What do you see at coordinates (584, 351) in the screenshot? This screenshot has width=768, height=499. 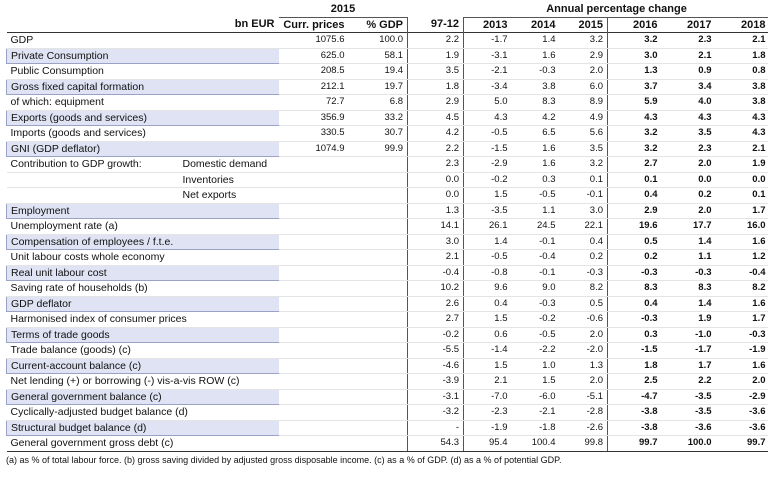 I see `cell-year-value: -2.0` at bounding box center [584, 351].